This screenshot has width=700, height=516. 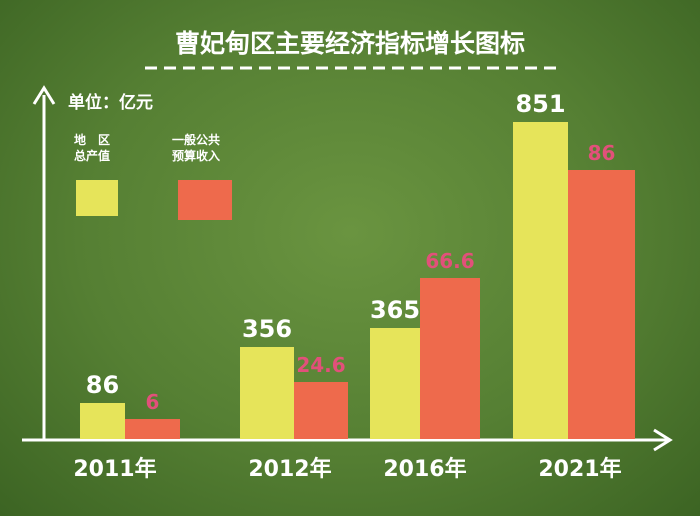 What do you see at coordinates (153, 176) in the screenshot?
I see `legend: 地 区 总产值 一般公共 预算收入` at bounding box center [153, 176].